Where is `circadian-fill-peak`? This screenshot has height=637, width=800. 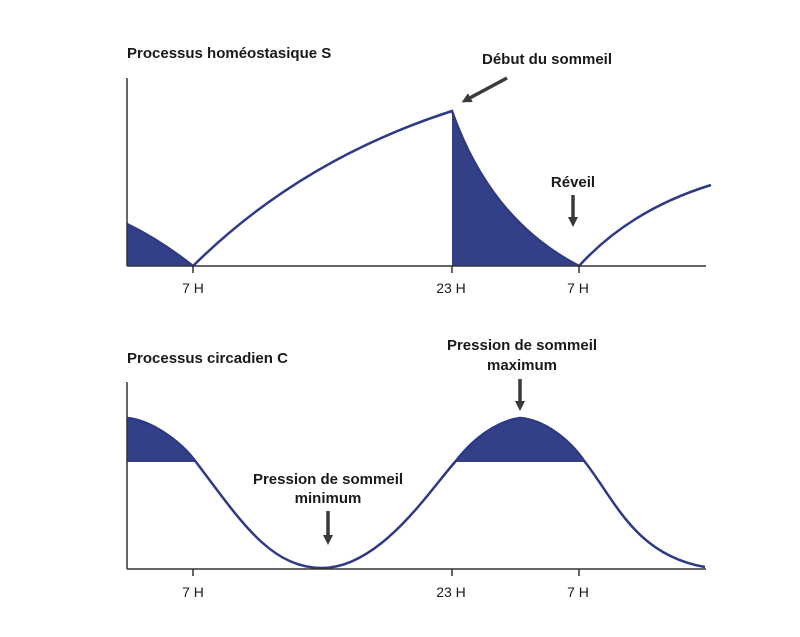 circadian-fill-peak is located at coordinates (520, 440).